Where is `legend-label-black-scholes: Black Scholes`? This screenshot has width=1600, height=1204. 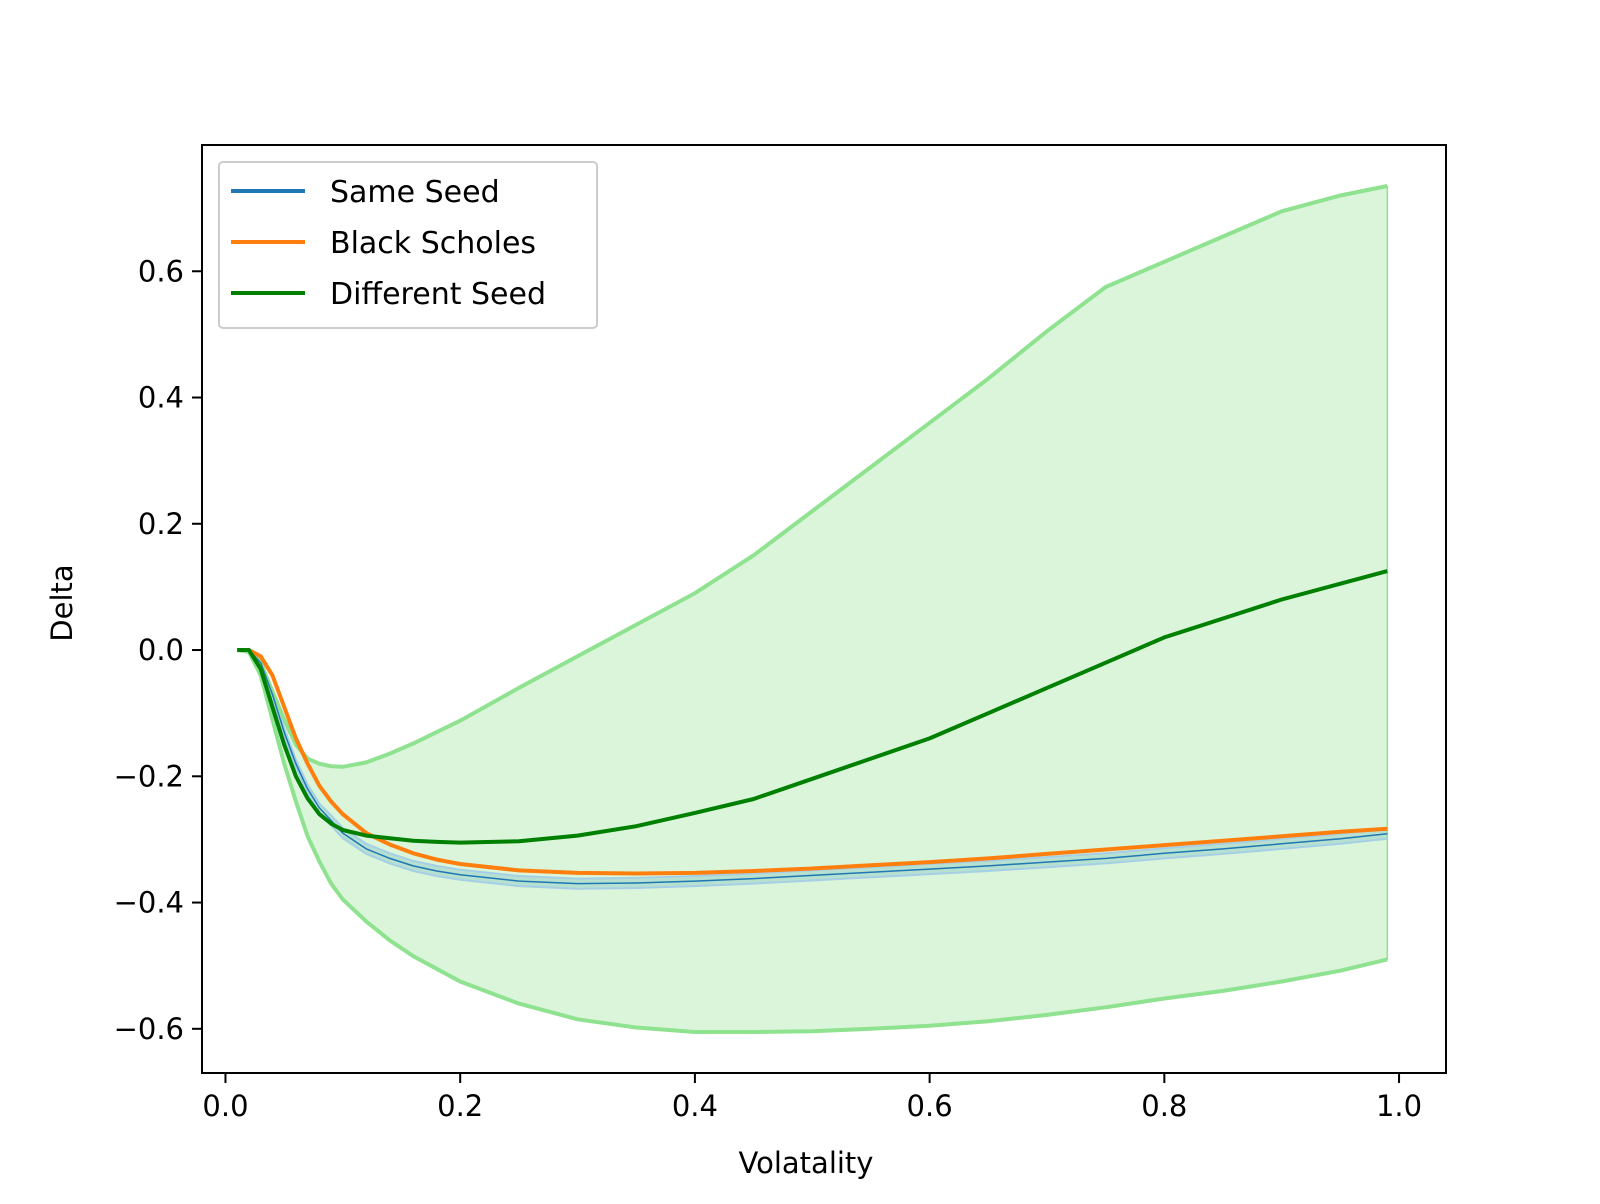
legend-label-black-scholes: Black Scholes is located at coordinates (433, 243).